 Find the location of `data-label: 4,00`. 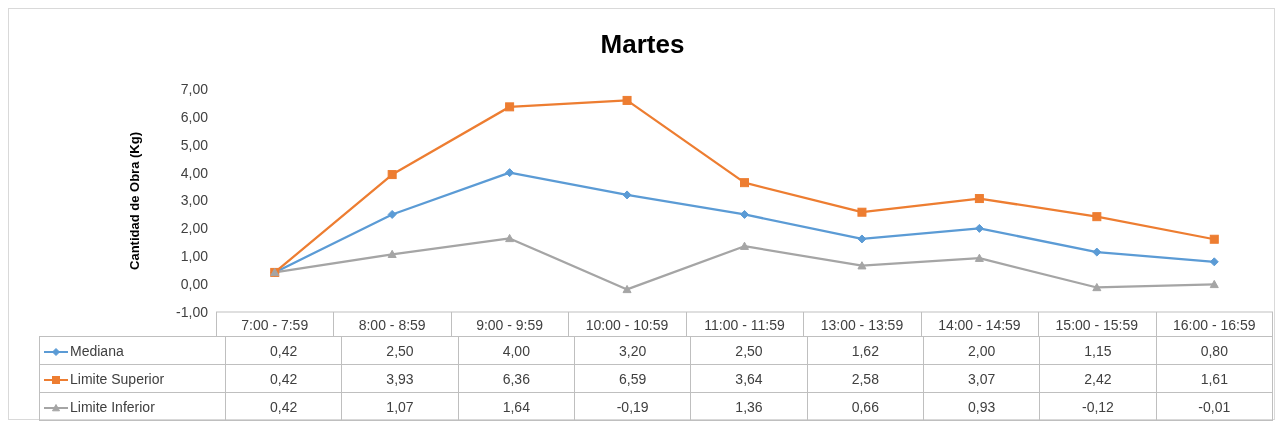

data-label: 4,00 is located at coordinates (516, 350).